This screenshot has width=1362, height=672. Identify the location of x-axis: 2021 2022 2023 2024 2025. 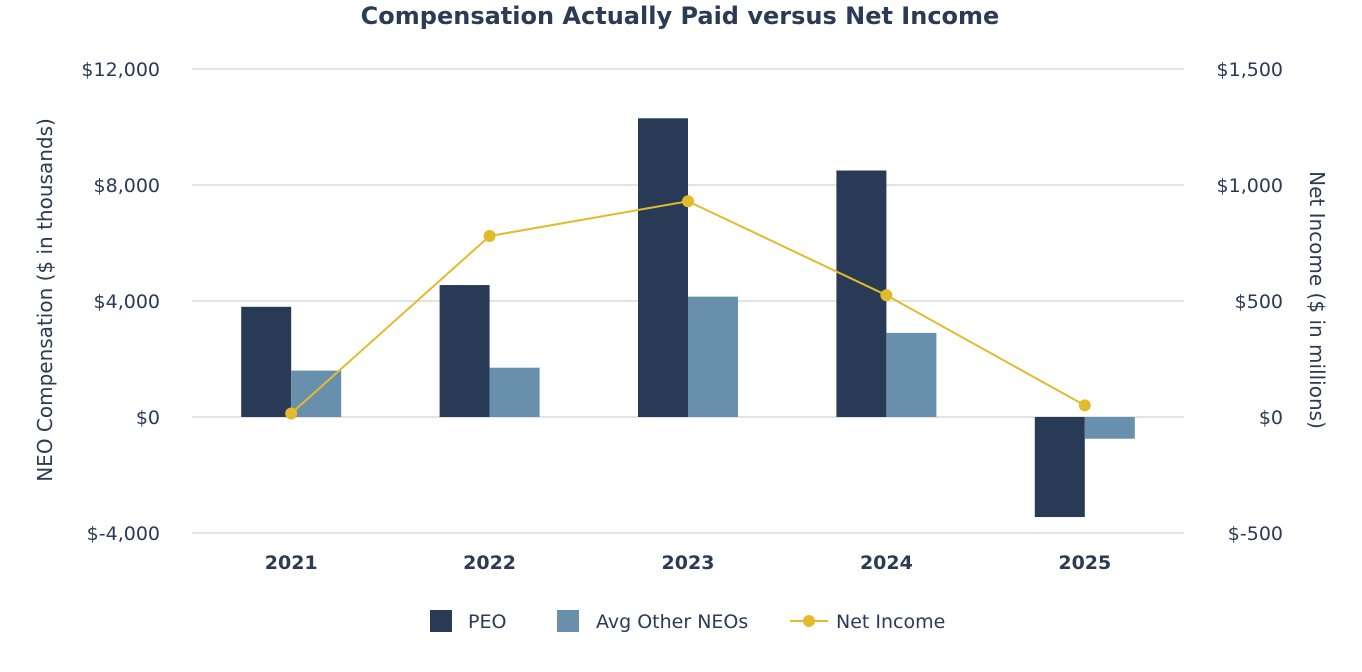
(688, 563).